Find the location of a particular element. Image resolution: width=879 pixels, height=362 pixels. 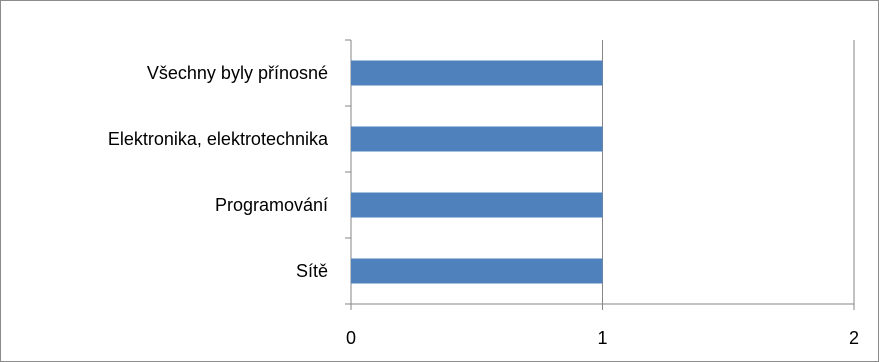

category-label: Všechny byly přínosné is located at coordinates (237, 73).